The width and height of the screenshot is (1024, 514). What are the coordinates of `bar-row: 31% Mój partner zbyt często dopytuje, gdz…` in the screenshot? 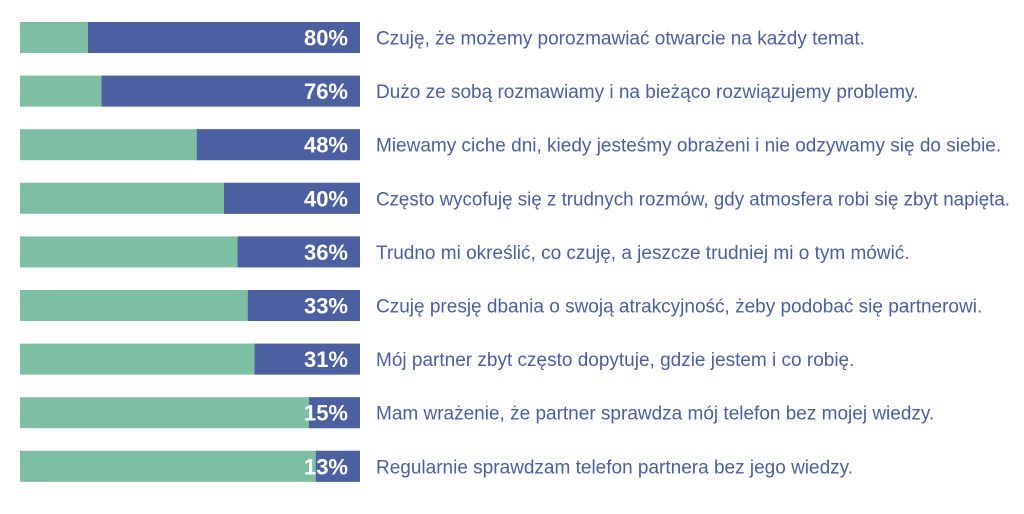 It's located at (437, 359).